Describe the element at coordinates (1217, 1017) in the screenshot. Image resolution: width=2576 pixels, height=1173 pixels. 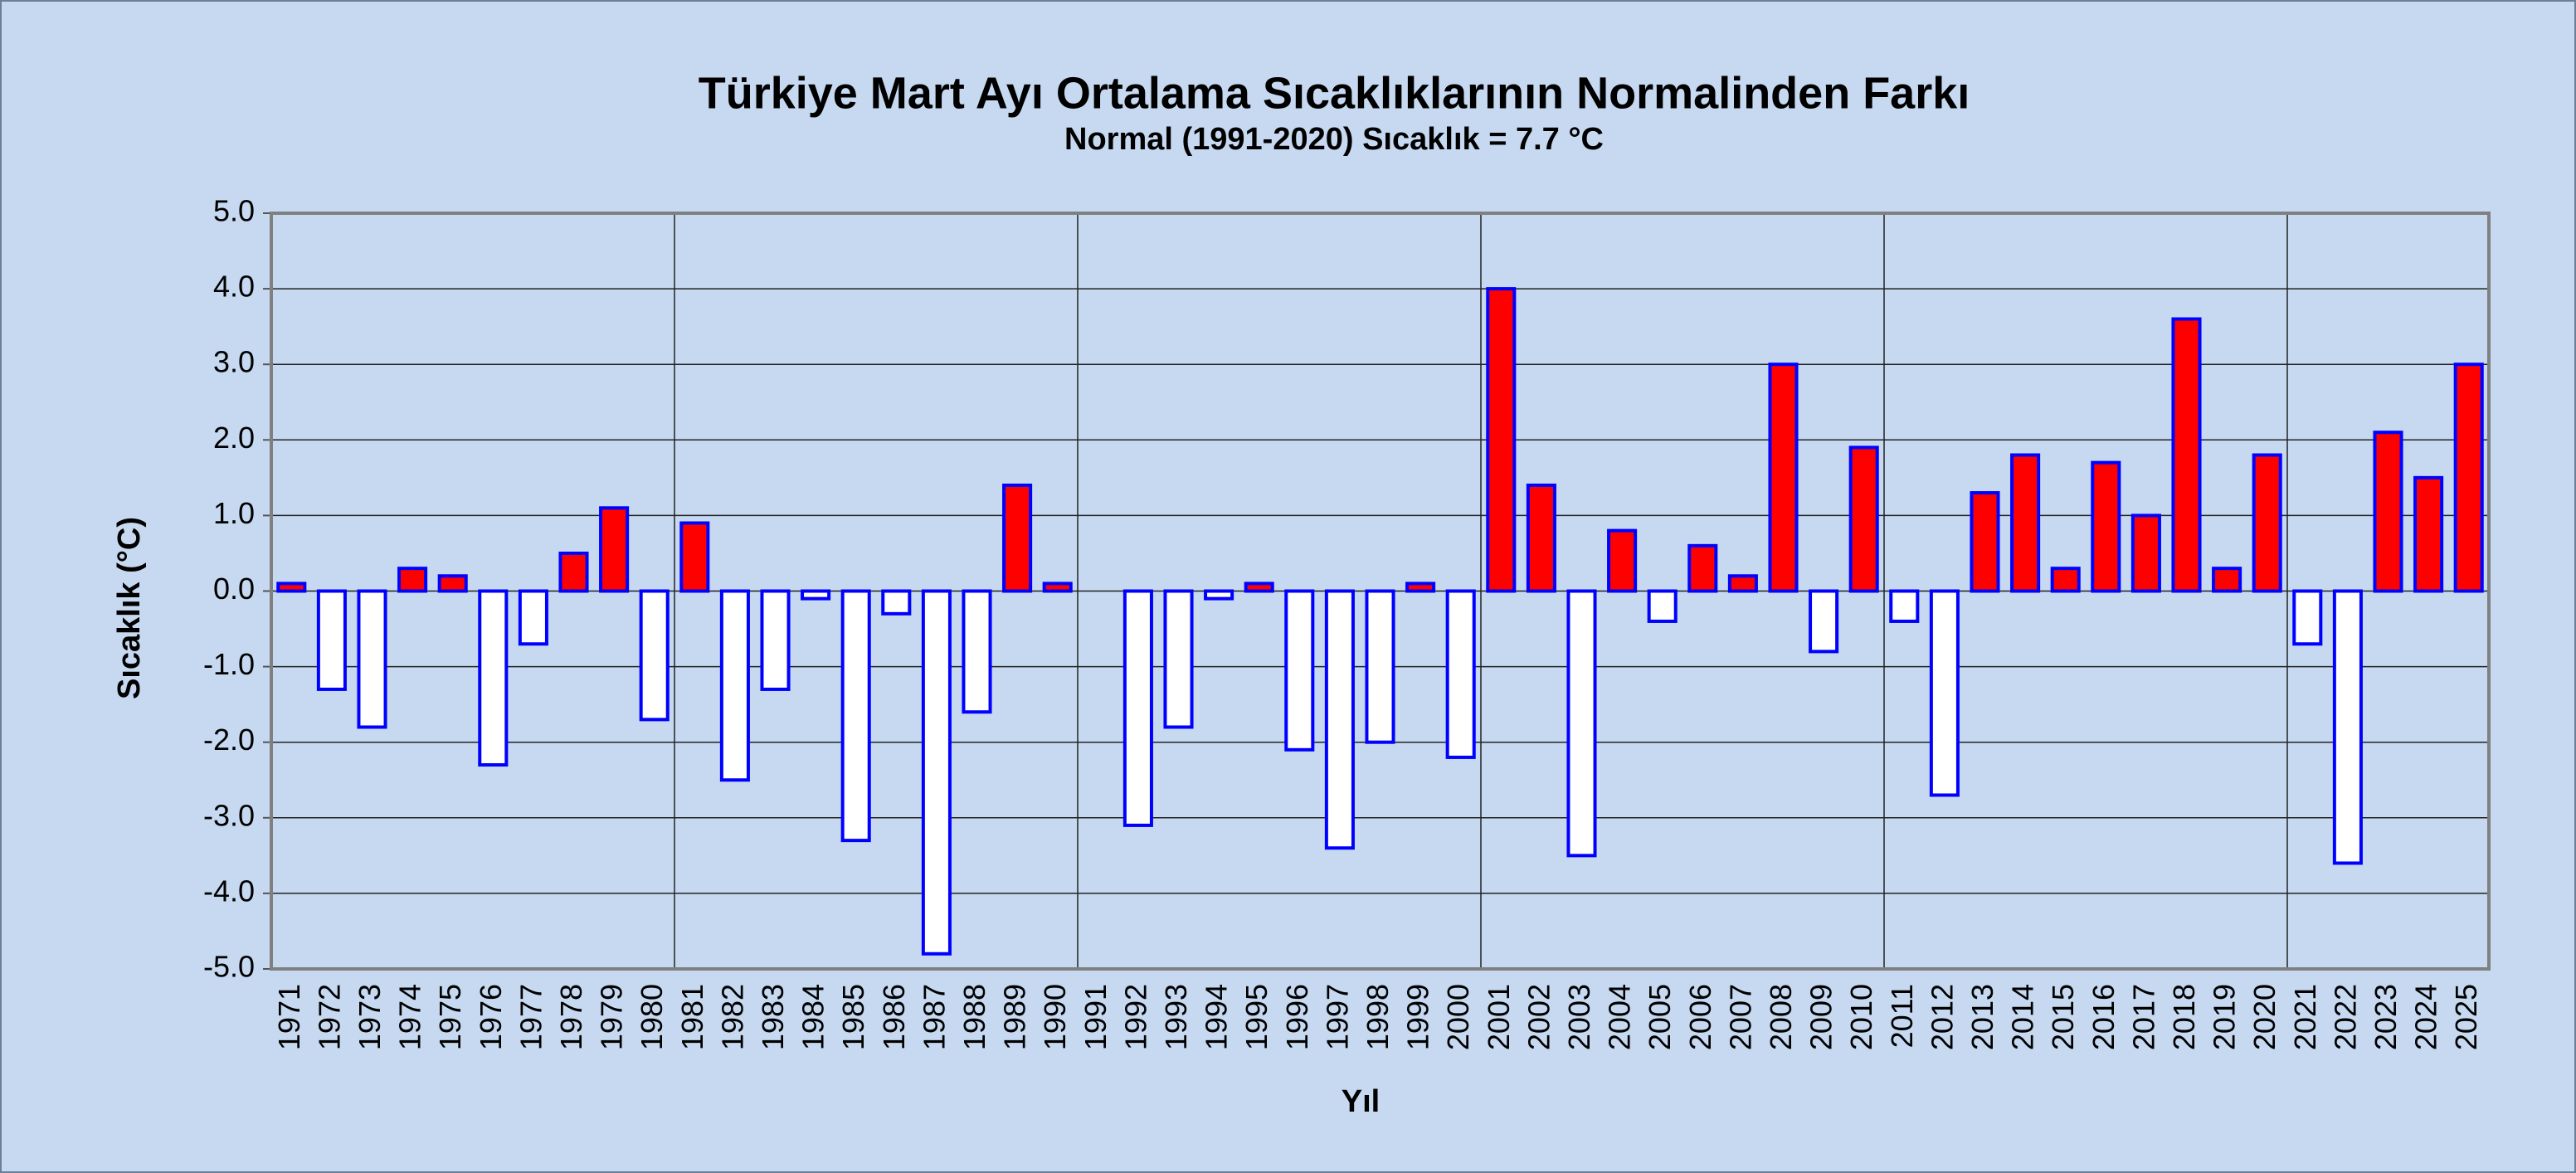
I see `x-tick-label: 1994` at that location.